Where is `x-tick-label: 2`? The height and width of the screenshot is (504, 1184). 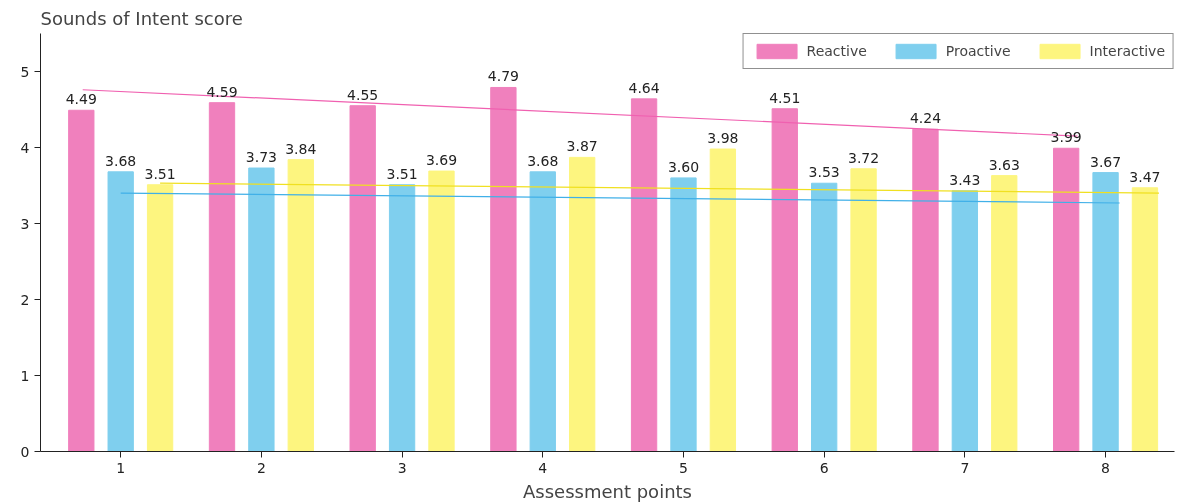 x-tick-label: 2 is located at coordinates (261, 467).